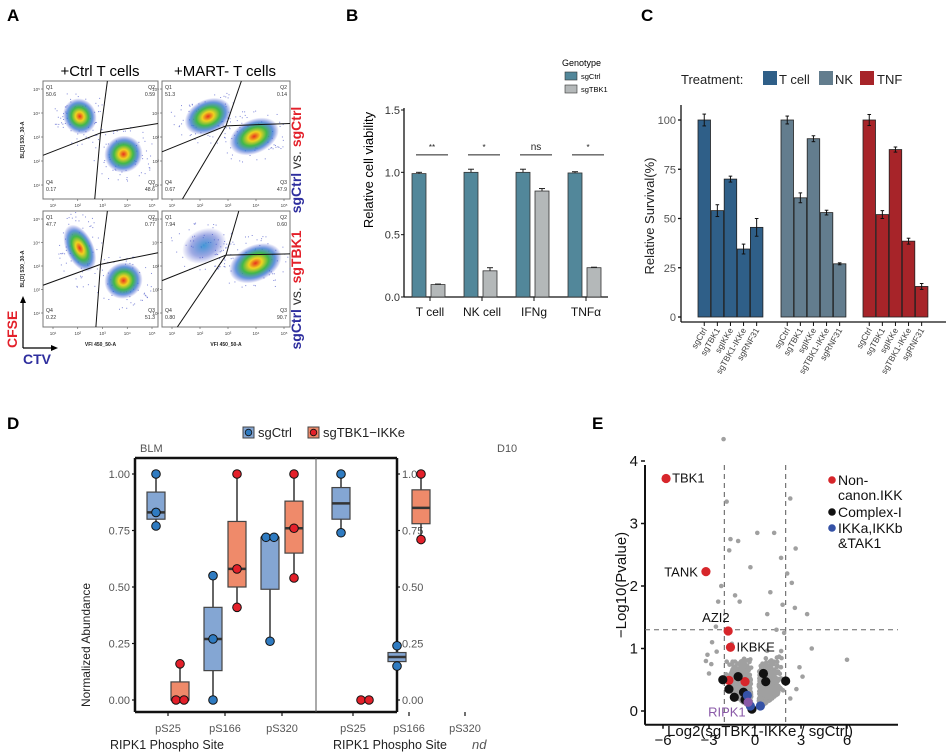 The width and height of the screenshot is (949, 753). What do you see at coordinates (51, 318) in the screenshot?
I see `quadrant-value-q4: 0.22` at bounding box center [51, 318].